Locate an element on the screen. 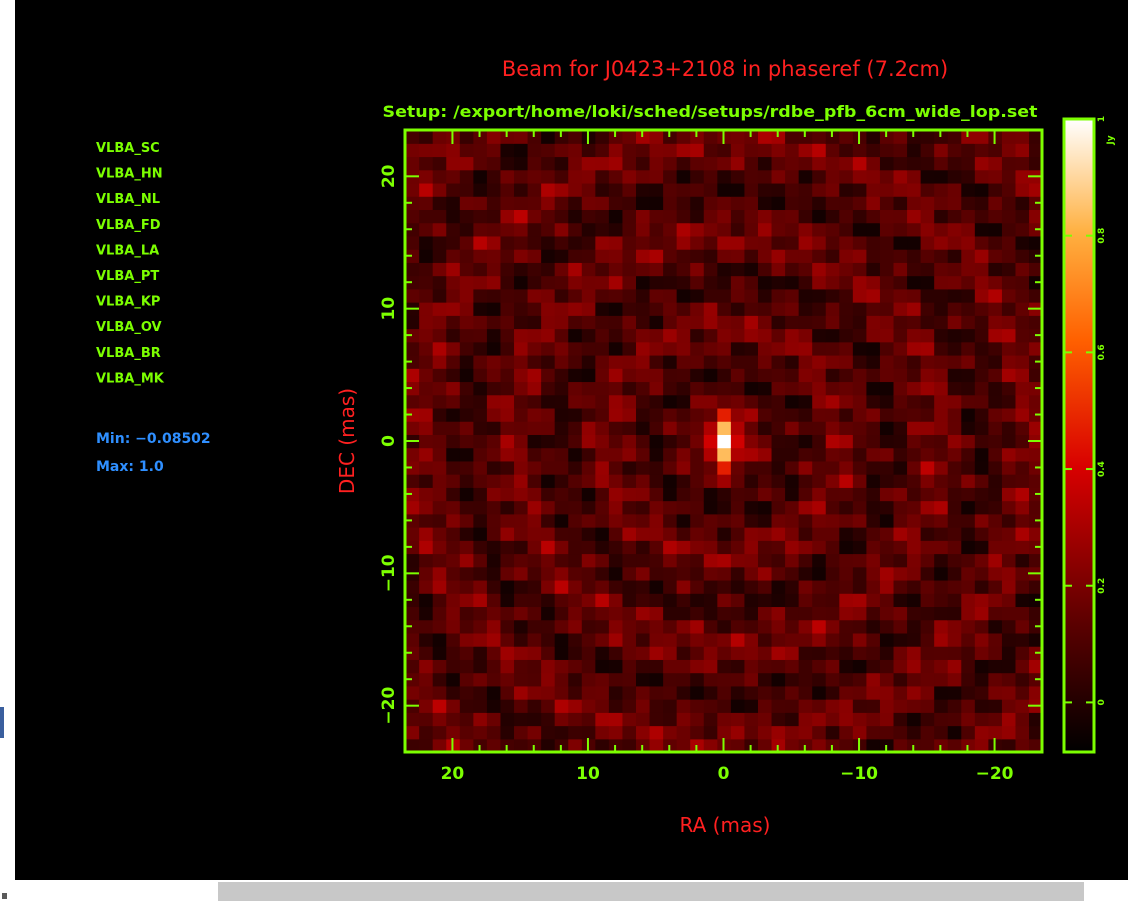 The image size is (1128, 901). colorbar-tick-label: 0.6 is located at coordinates (1102, 352).